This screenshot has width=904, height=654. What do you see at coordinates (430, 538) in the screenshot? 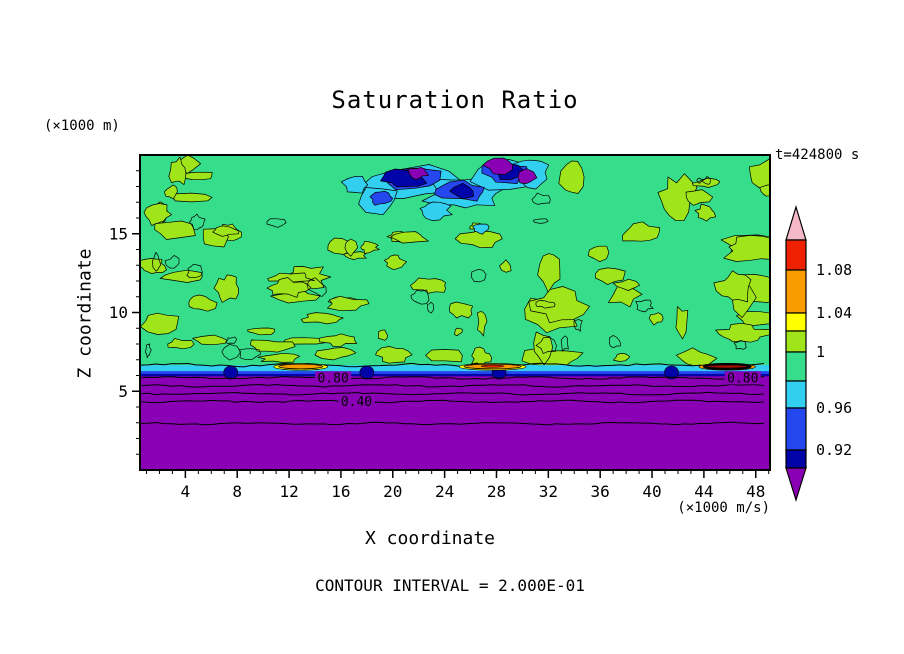
I see `x-axis-label: X coordinate` at bounding box center [430, 538].